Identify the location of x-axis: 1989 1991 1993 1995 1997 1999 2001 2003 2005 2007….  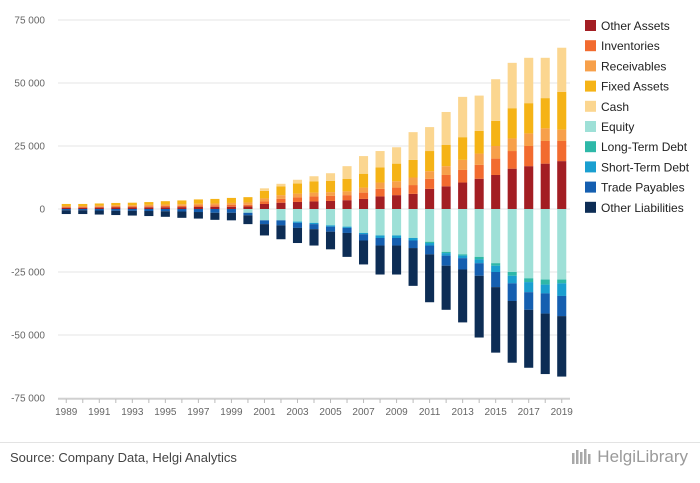
(314, 408).